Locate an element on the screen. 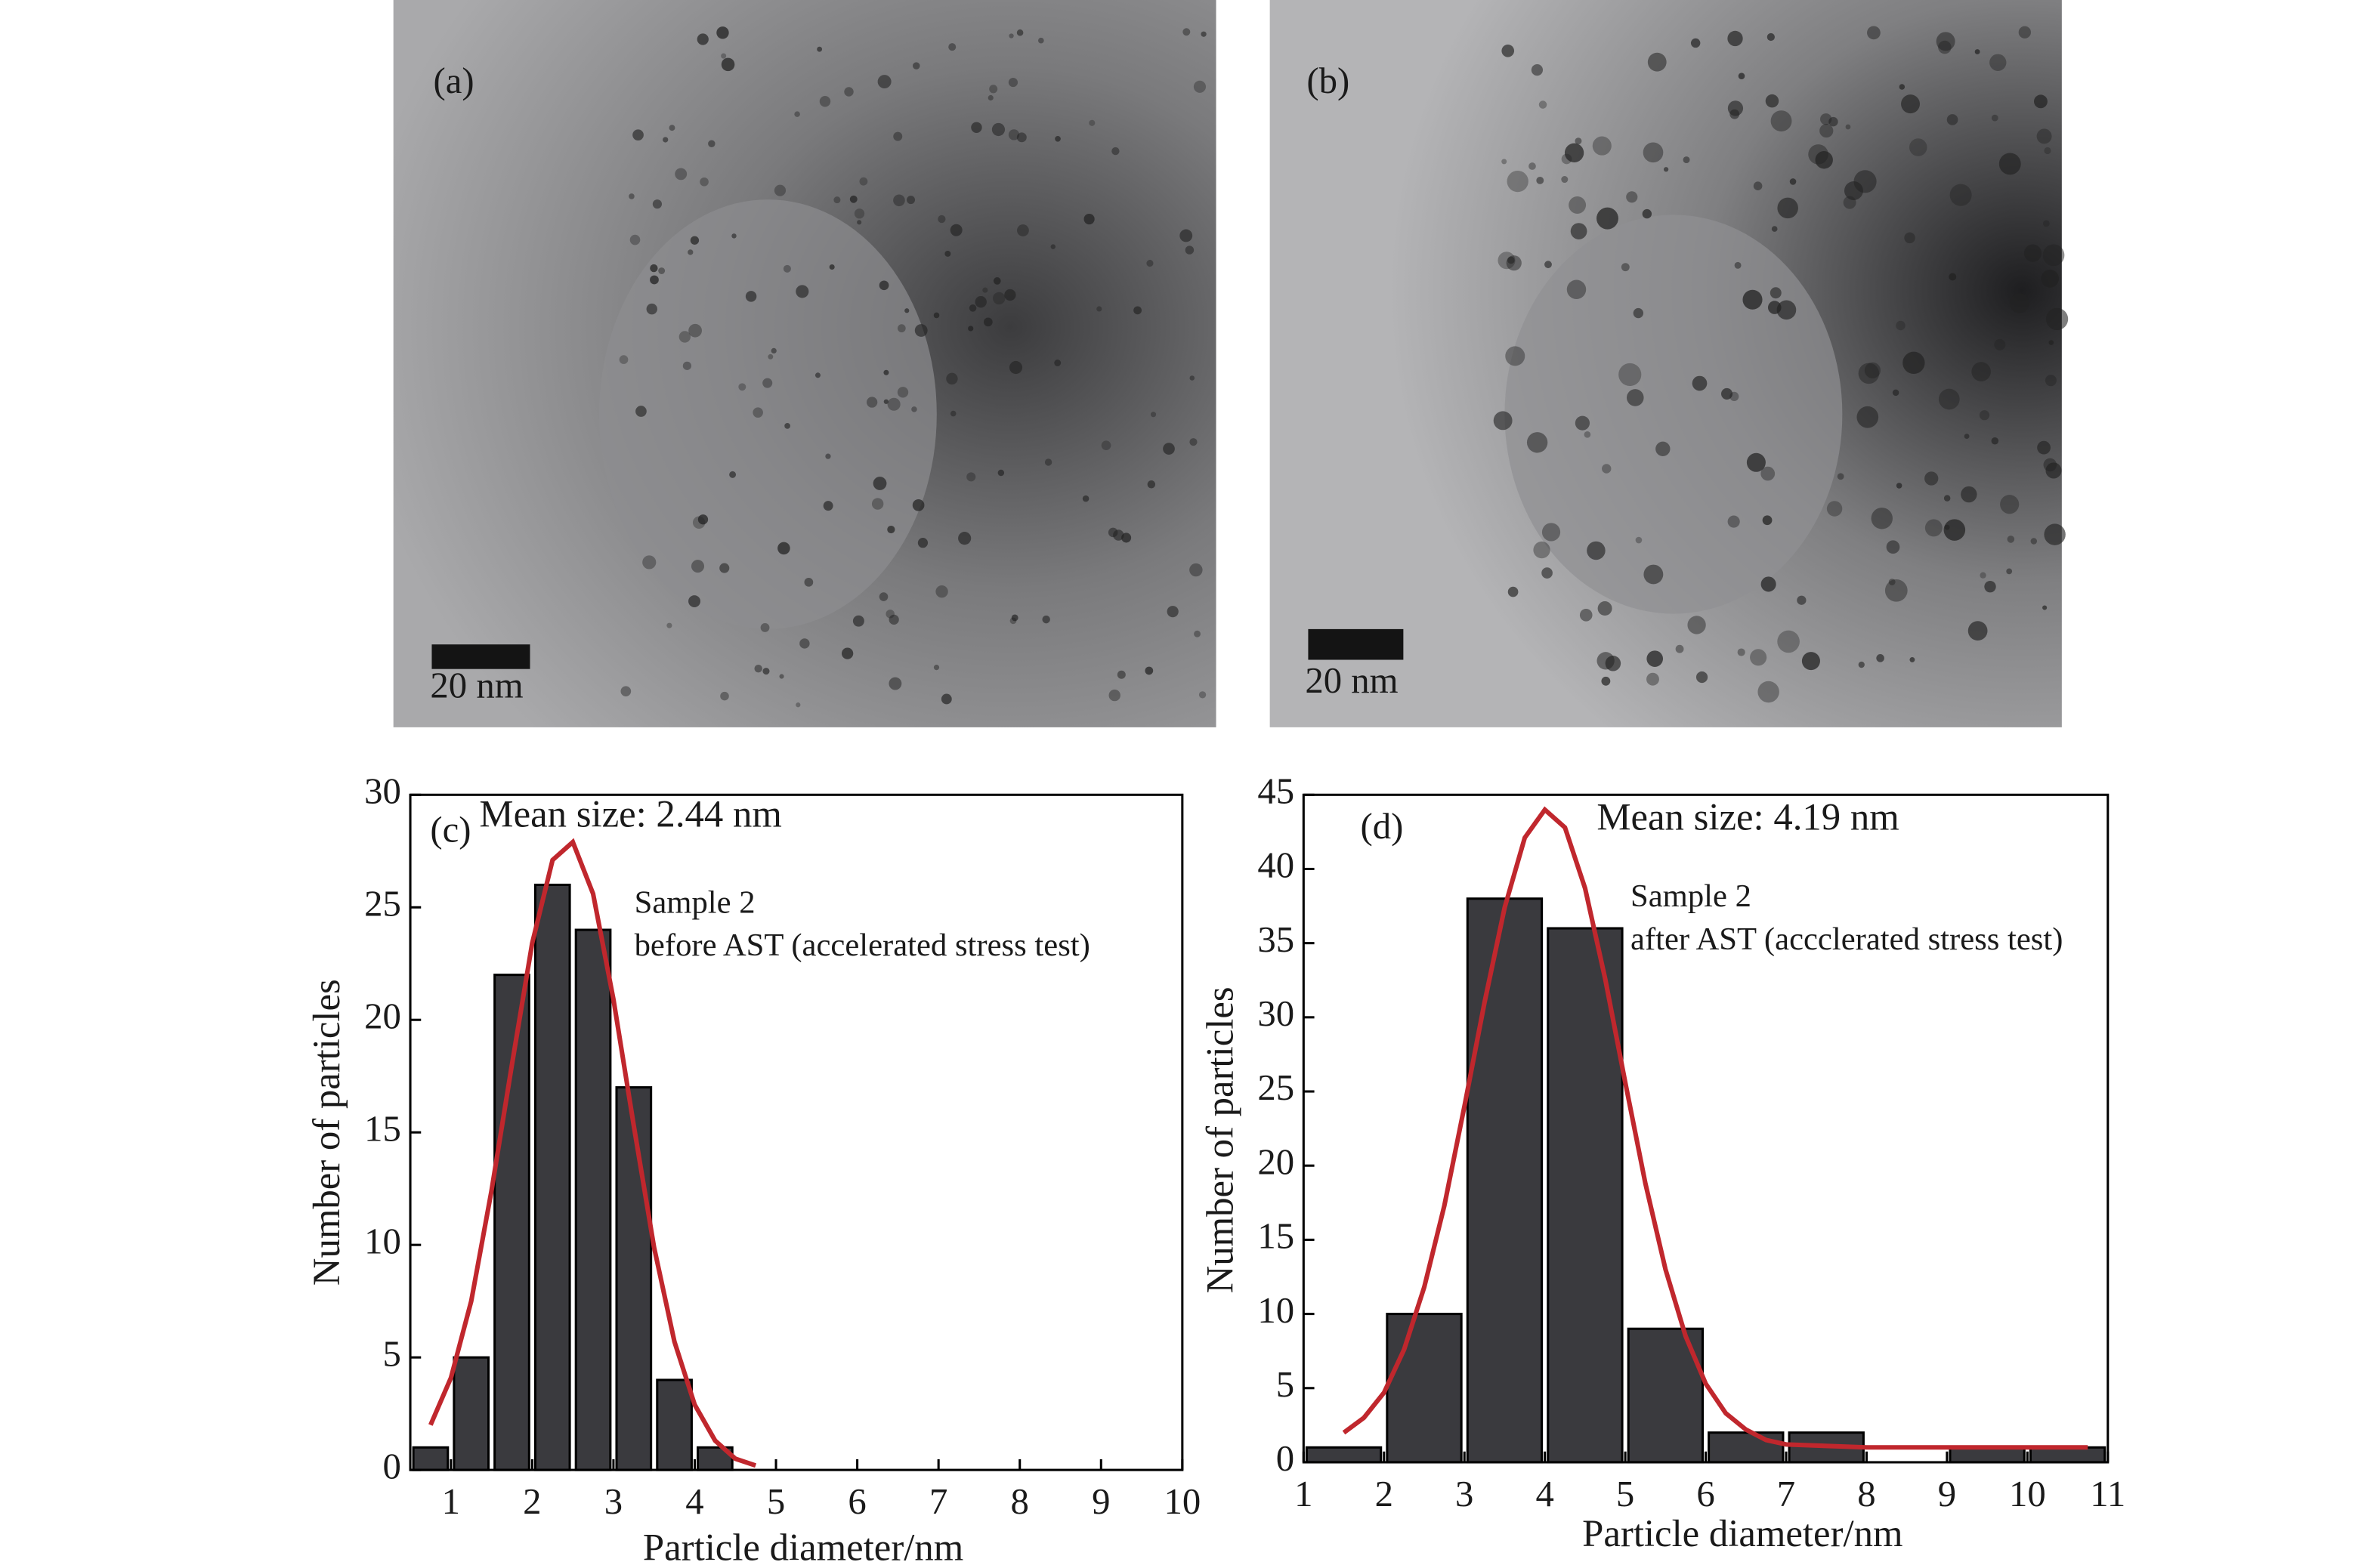 This screenshot has height=1562, width=2380. x-tick-label: 5 is located at coordinates (776, 1501).